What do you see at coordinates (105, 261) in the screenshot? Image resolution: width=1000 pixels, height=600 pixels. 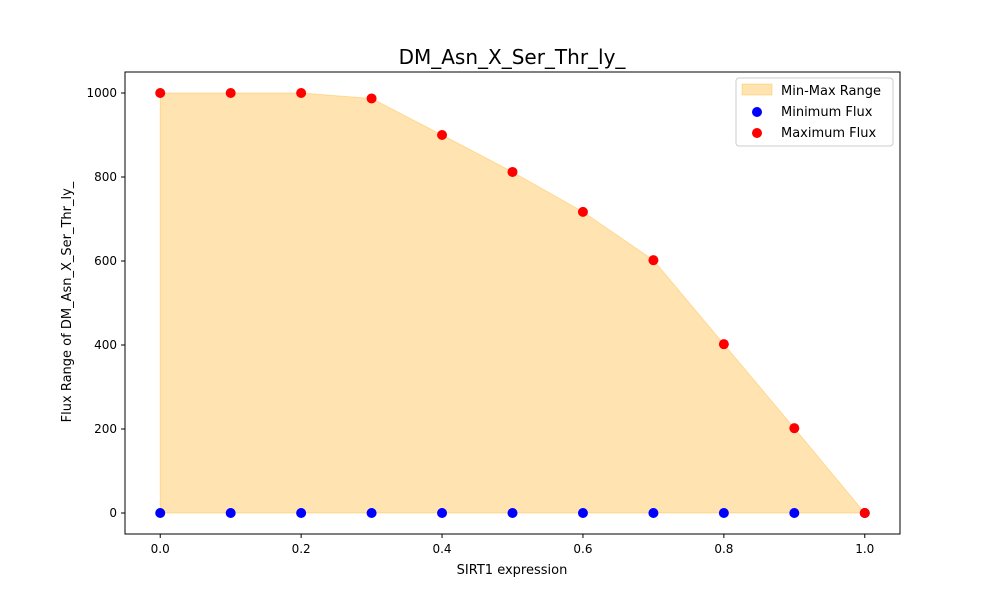 I see `y-tick-label: 600` at bounding box center [105, 261].